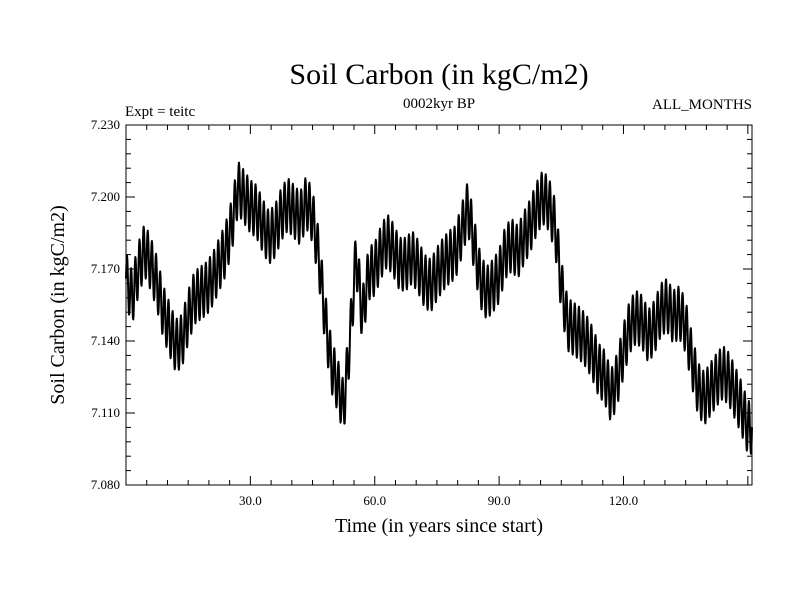 The image size is (800, 600). I want to click on y-axis-label: Soil Carbon (in kgC/m2), so click(58, 304).